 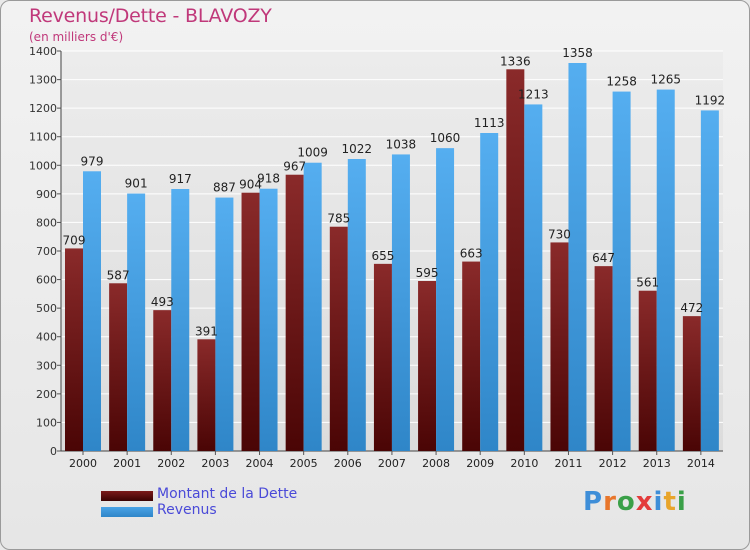 I want to click on data-label-revenue: 1009, so click(x=312, y=153).